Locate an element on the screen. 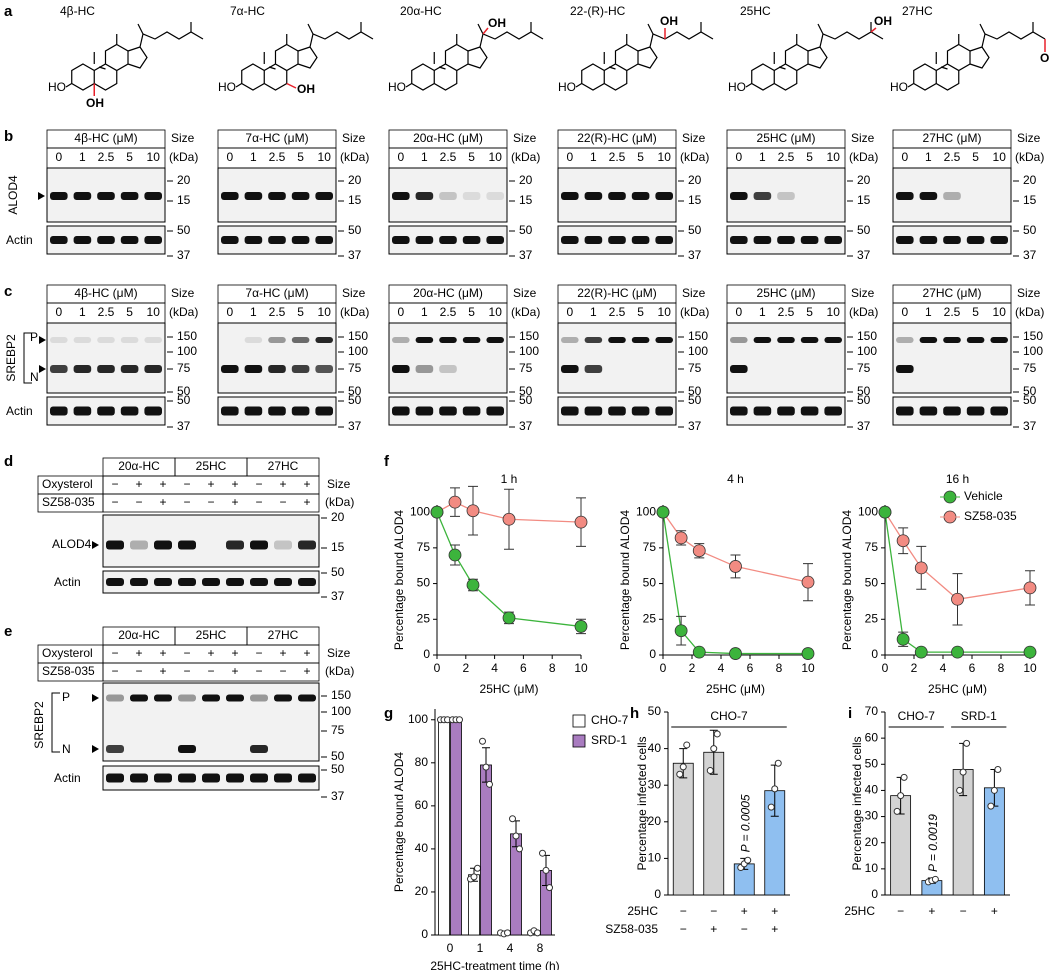  y-tick-label: 40 is located at coordinates (422, 848).